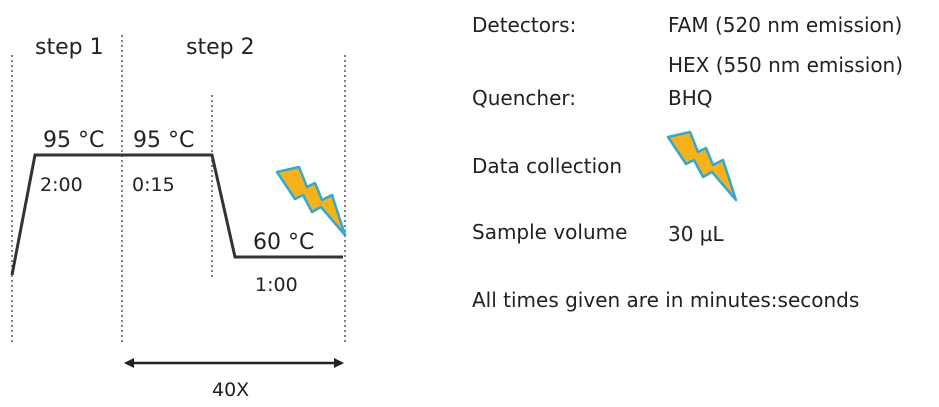 The height and width of the screenshot is (407, 939). Describe the element at coordinates (61, 185) in the screenshot. I see `step1-time: 2:00` at that location.